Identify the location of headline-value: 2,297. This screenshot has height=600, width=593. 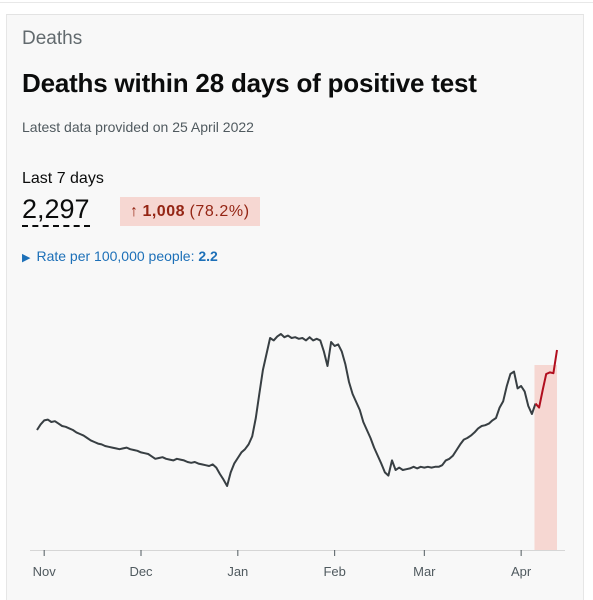
(56, 210).